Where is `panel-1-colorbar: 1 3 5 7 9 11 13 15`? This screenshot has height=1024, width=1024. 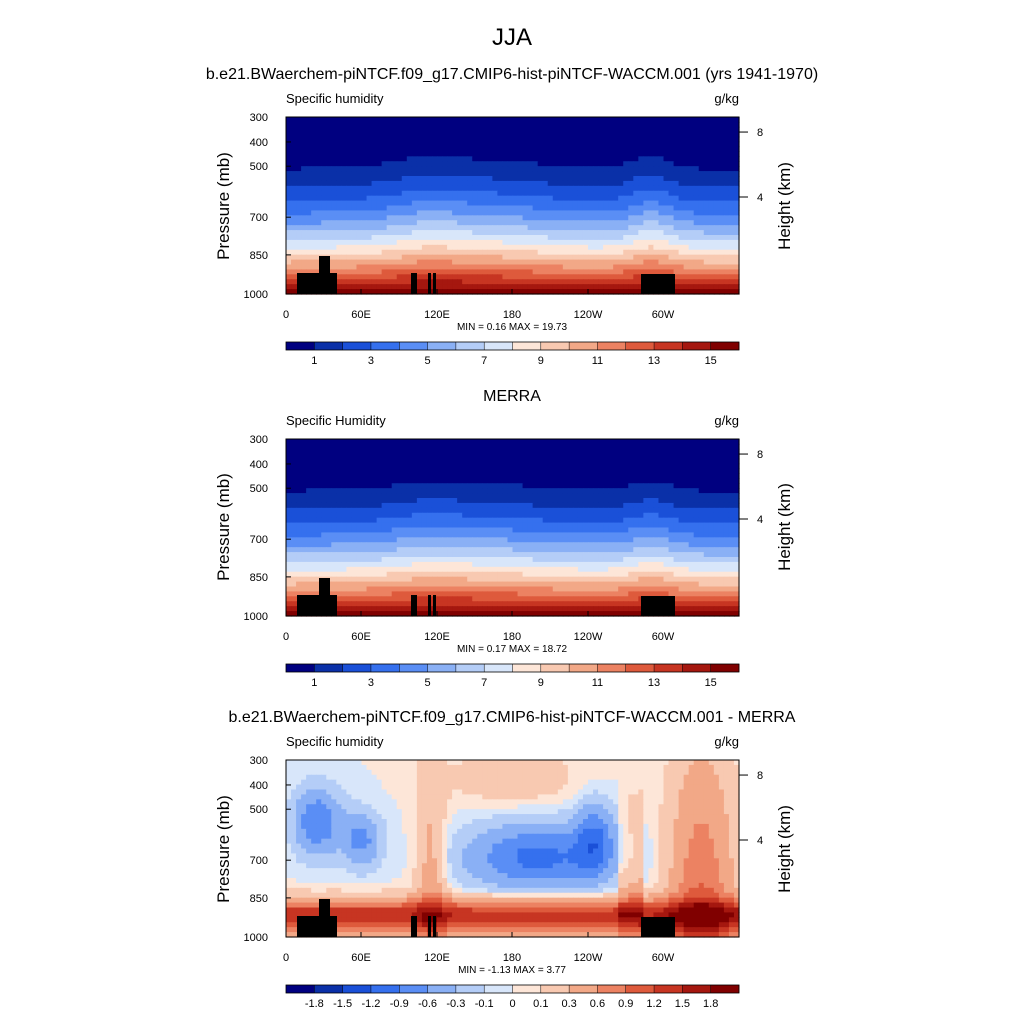 panel-1-colorbar: 1 3 5 7 9 11 13 15 is located at coordinates (512, 354).